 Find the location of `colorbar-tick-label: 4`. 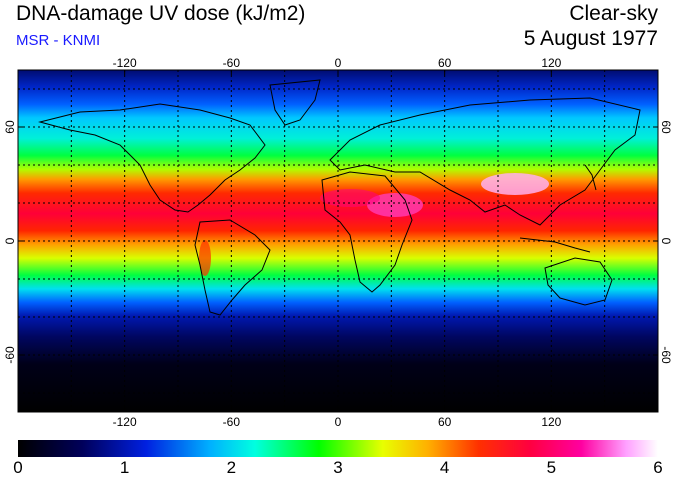

colorbar-tick-label: 4 is located at coordinates (444, 467).